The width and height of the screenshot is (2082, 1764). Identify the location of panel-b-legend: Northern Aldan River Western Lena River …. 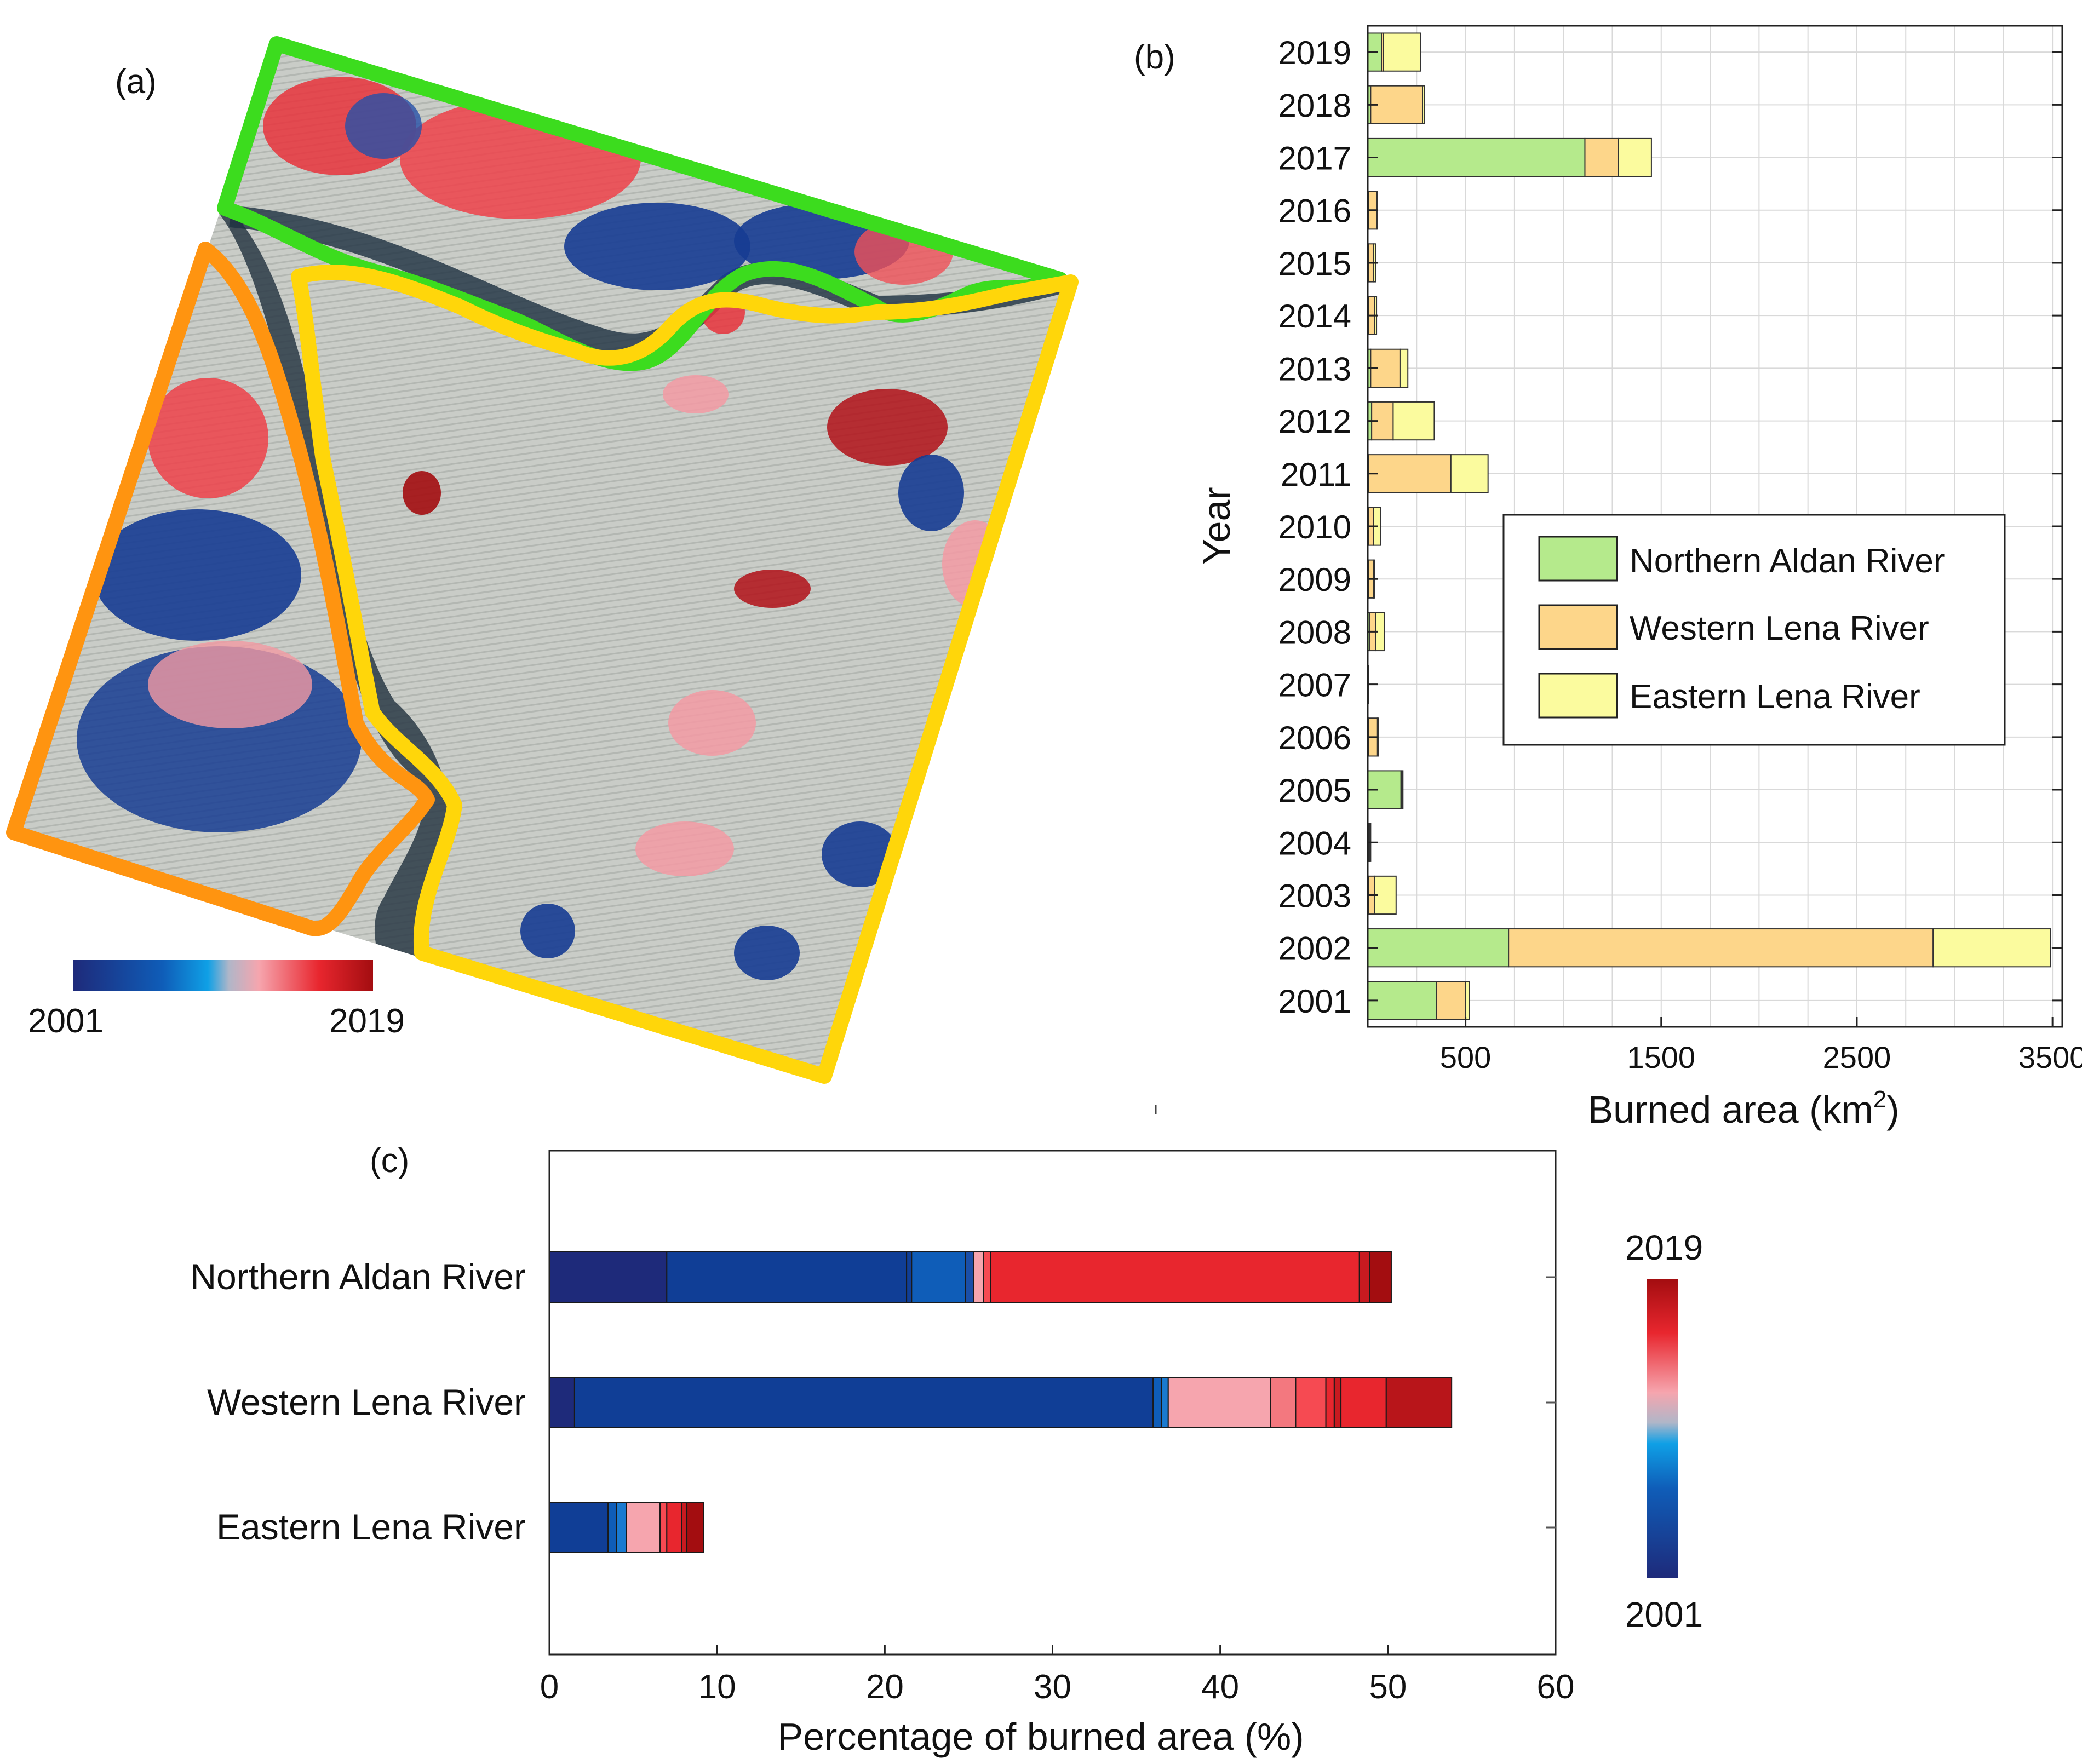
(1754, 630).